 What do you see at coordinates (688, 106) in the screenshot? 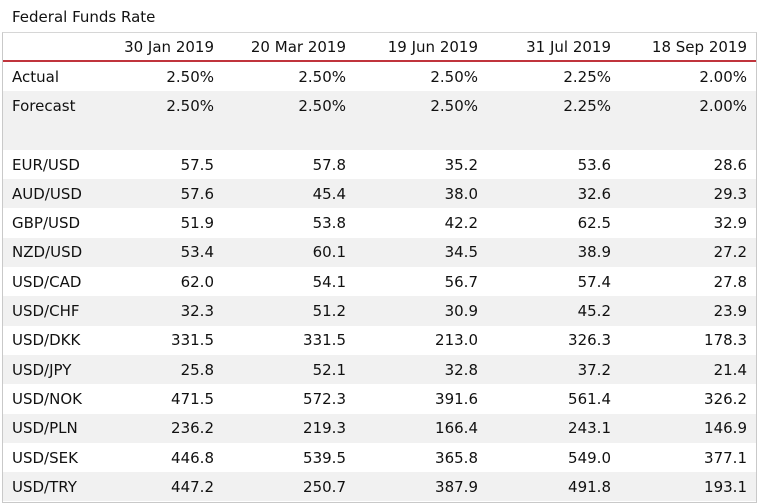
I see `table-cell: 2.00%` at bounding box center [688, 106].